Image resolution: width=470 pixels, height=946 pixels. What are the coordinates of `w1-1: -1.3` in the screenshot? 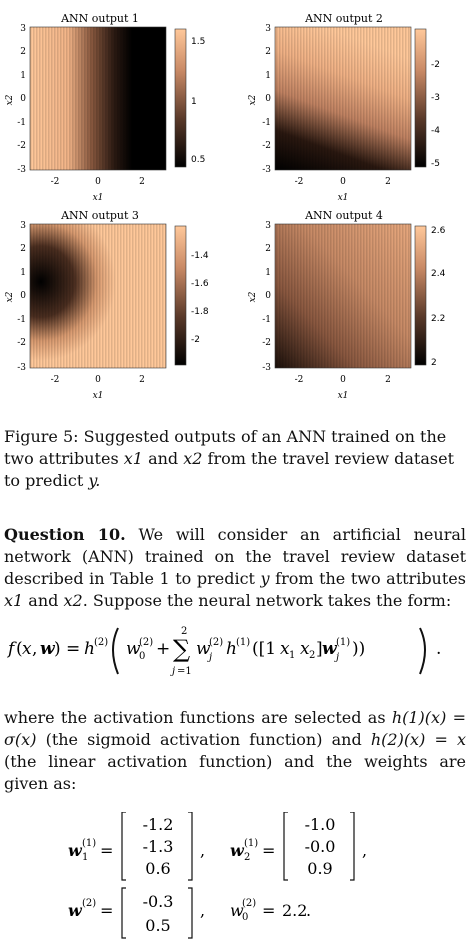 It's located at (158, 846).